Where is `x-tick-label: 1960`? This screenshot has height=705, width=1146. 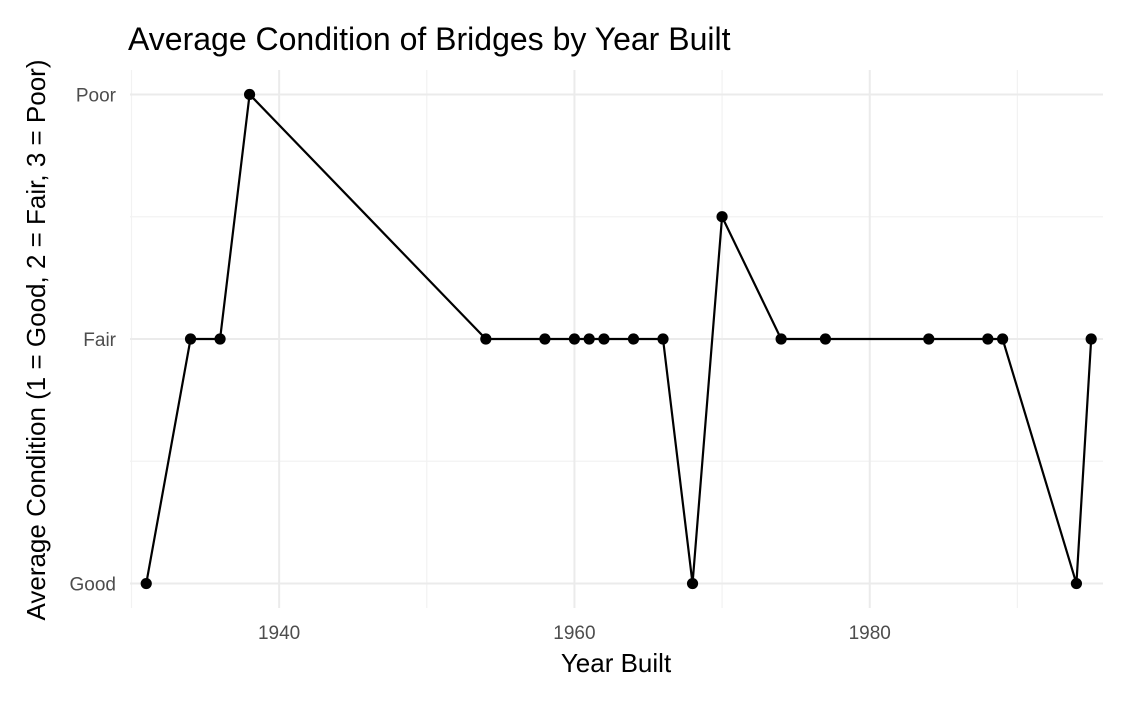
x-tick-label: 1960 is located at coordinates (574, 633).